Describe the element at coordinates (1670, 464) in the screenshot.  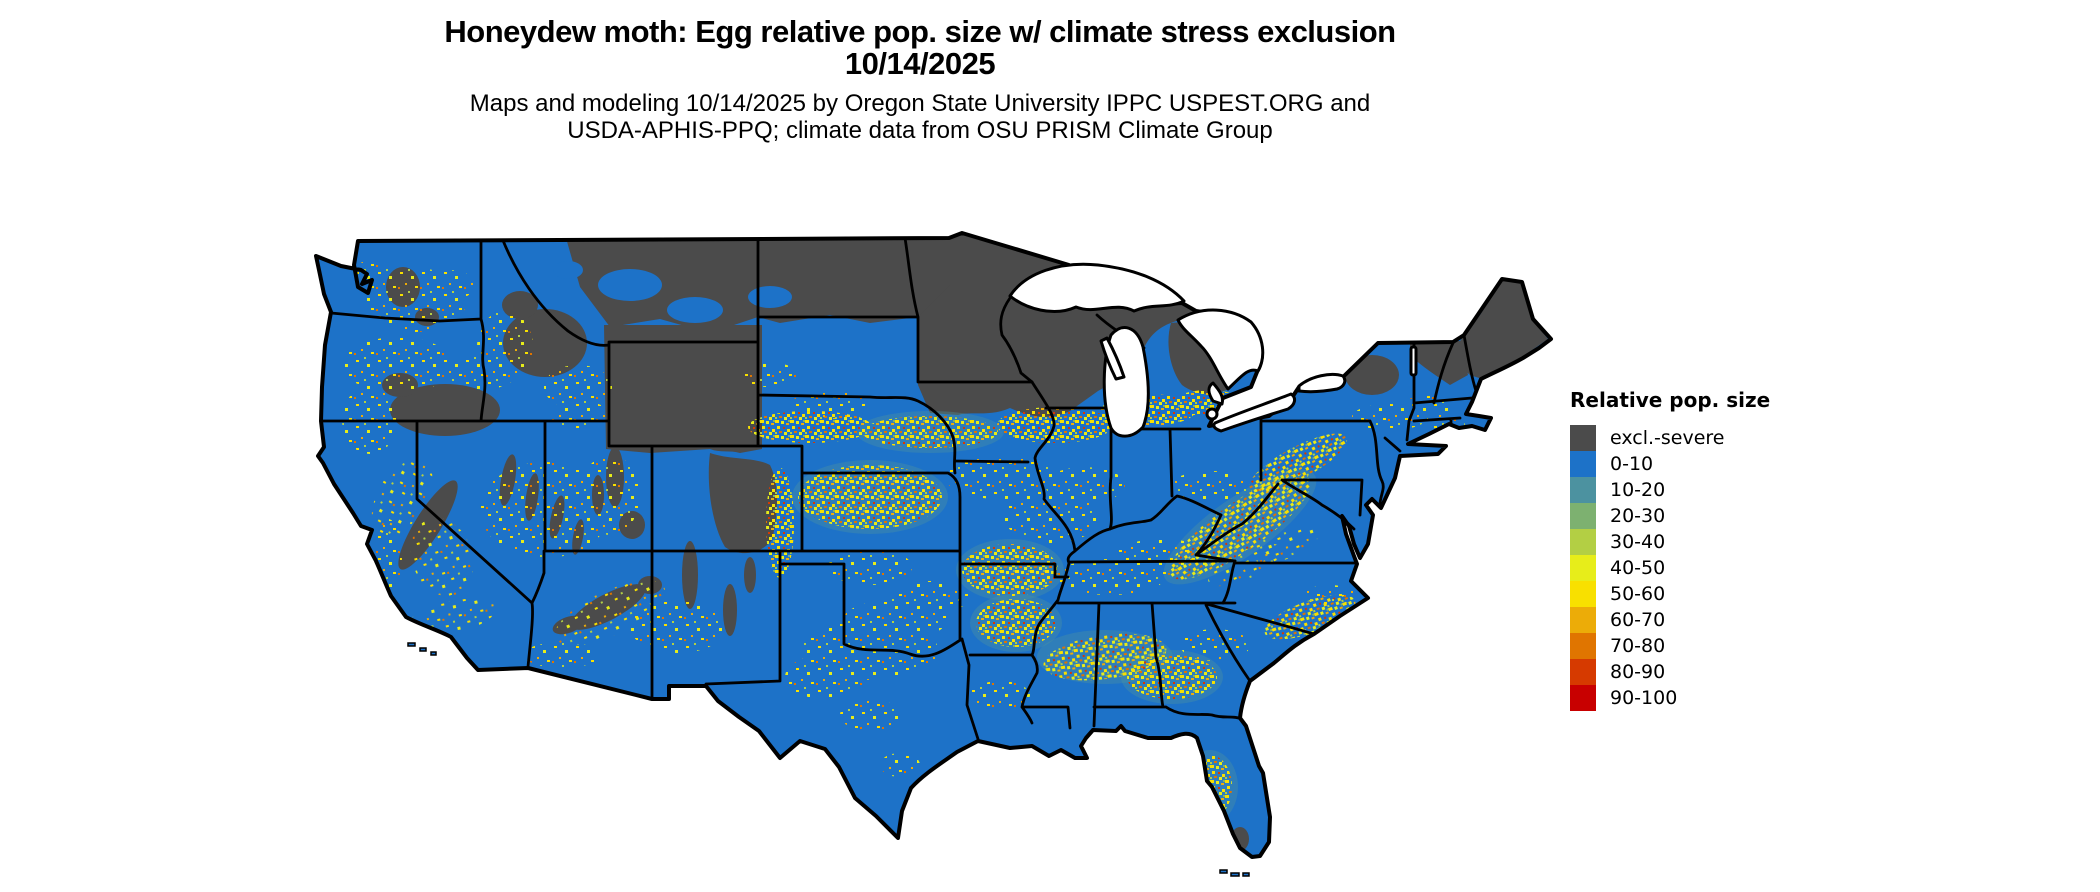
I see `legend-item: 0-10` at that location.